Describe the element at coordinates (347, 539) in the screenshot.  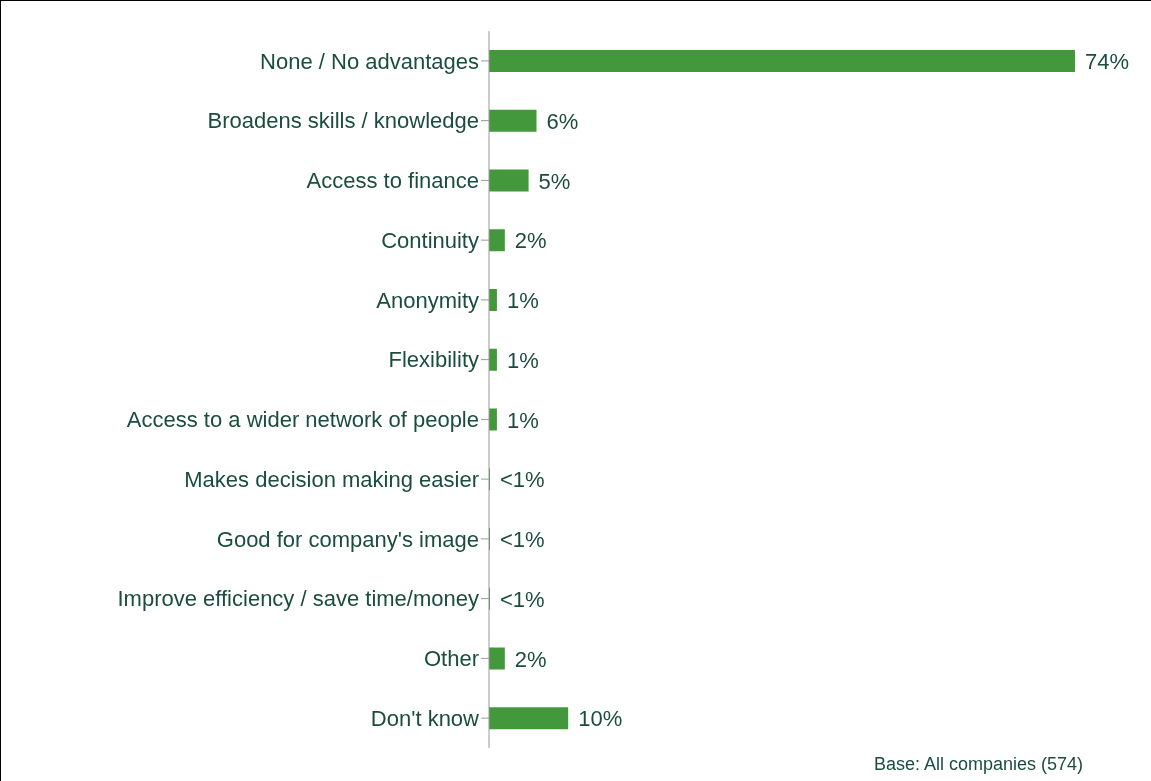
I see `y-tick-label: Good for company's image` at that location.